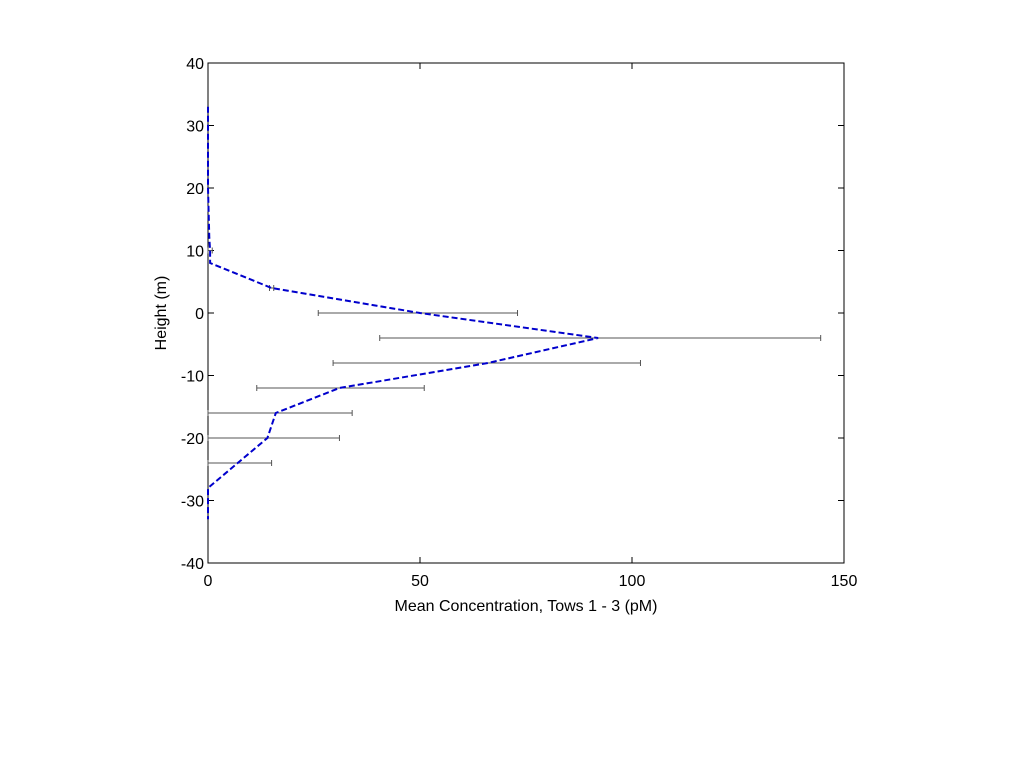 This screenshot has width=1024, height=768. Describe the element at coordinates (208, 581) in the screenshot. I see `x-tick-label: 0` at that location.